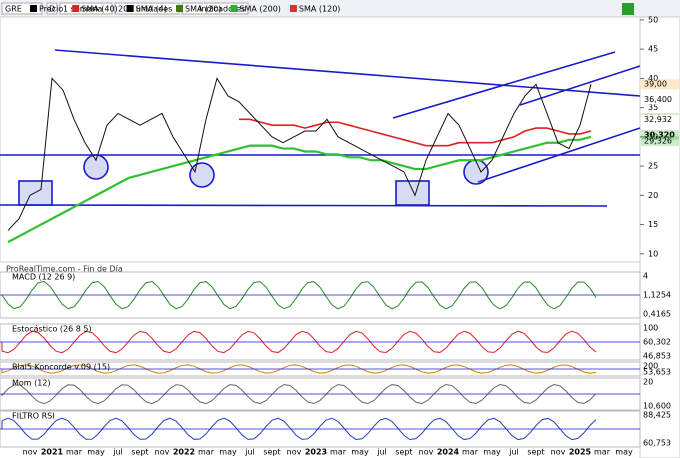  Describe the element at coordinates (347, 73) in the screenshot. I see `trend-line` at that location.